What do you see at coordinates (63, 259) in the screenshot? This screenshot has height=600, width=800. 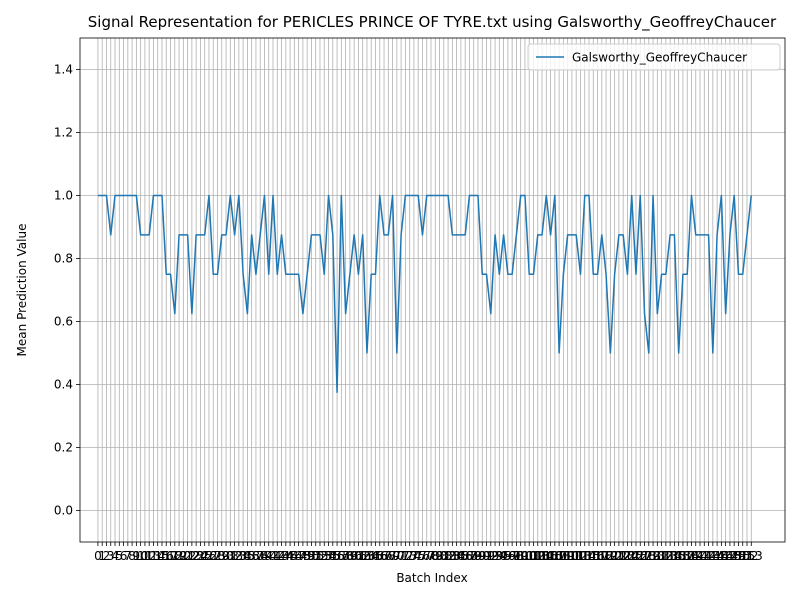 I see `y-tick-label: 0.8` at bounding box center [63, 259].